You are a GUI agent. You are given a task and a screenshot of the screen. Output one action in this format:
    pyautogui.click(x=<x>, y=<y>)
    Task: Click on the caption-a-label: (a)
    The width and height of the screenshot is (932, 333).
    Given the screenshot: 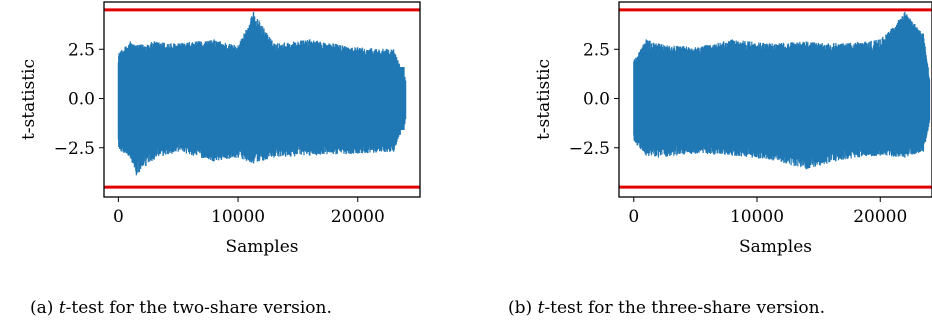 What is the action you would take?
    pyautogui.click(x=42, y=308)
    